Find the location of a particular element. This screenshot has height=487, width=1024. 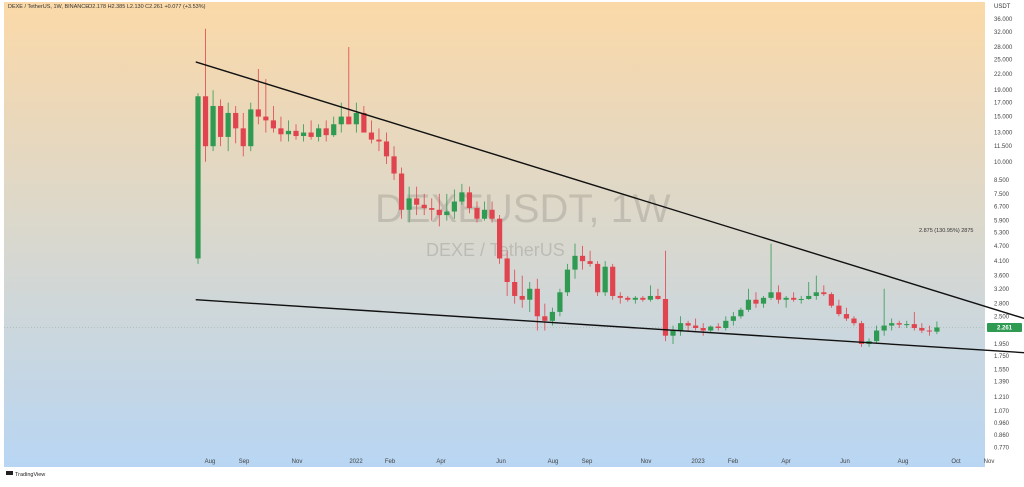

tradingview-logo-icon is located at coordinates (9, 473).